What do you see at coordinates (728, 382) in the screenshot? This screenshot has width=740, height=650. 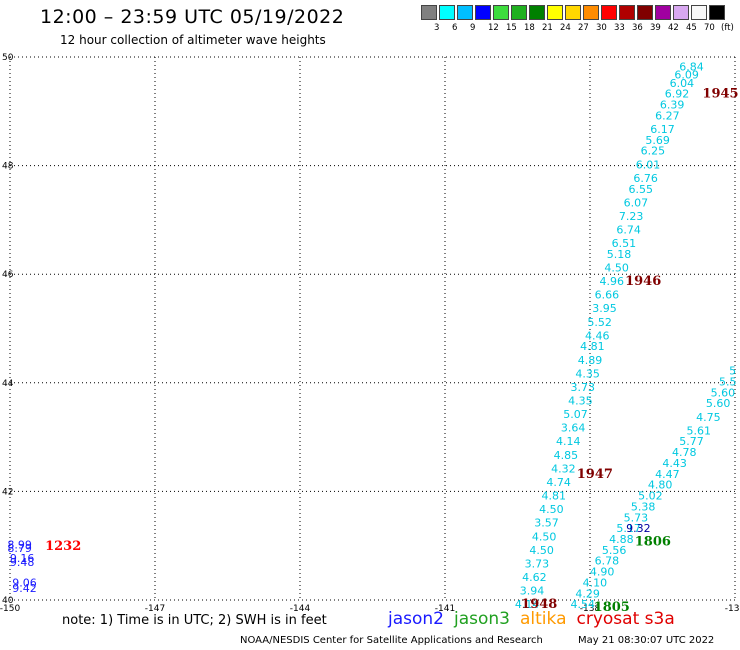 I see `swh-value: 5.5` at bounding box center [728, 382].